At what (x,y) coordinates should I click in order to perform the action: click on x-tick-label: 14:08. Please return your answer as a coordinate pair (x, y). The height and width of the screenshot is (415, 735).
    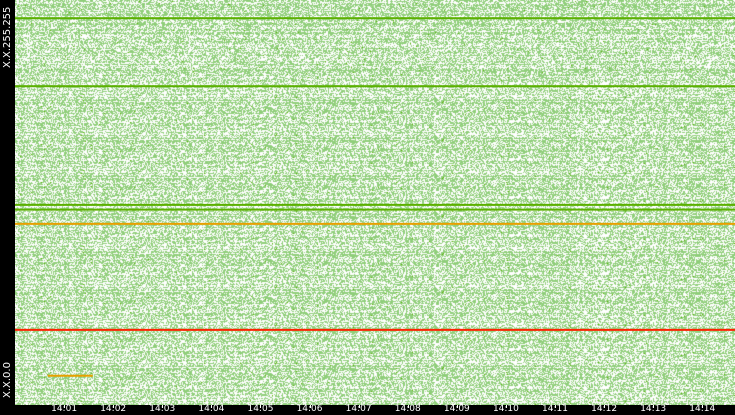
    Looking at the image, I should click on (407, 409).